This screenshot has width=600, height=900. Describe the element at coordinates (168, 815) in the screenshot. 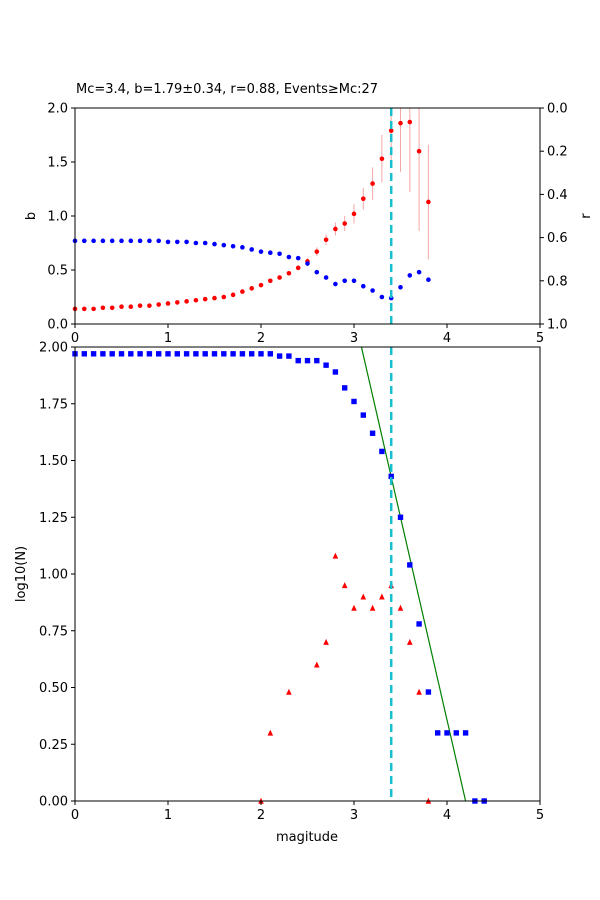

I see `x-tick-label: 1` at that location.